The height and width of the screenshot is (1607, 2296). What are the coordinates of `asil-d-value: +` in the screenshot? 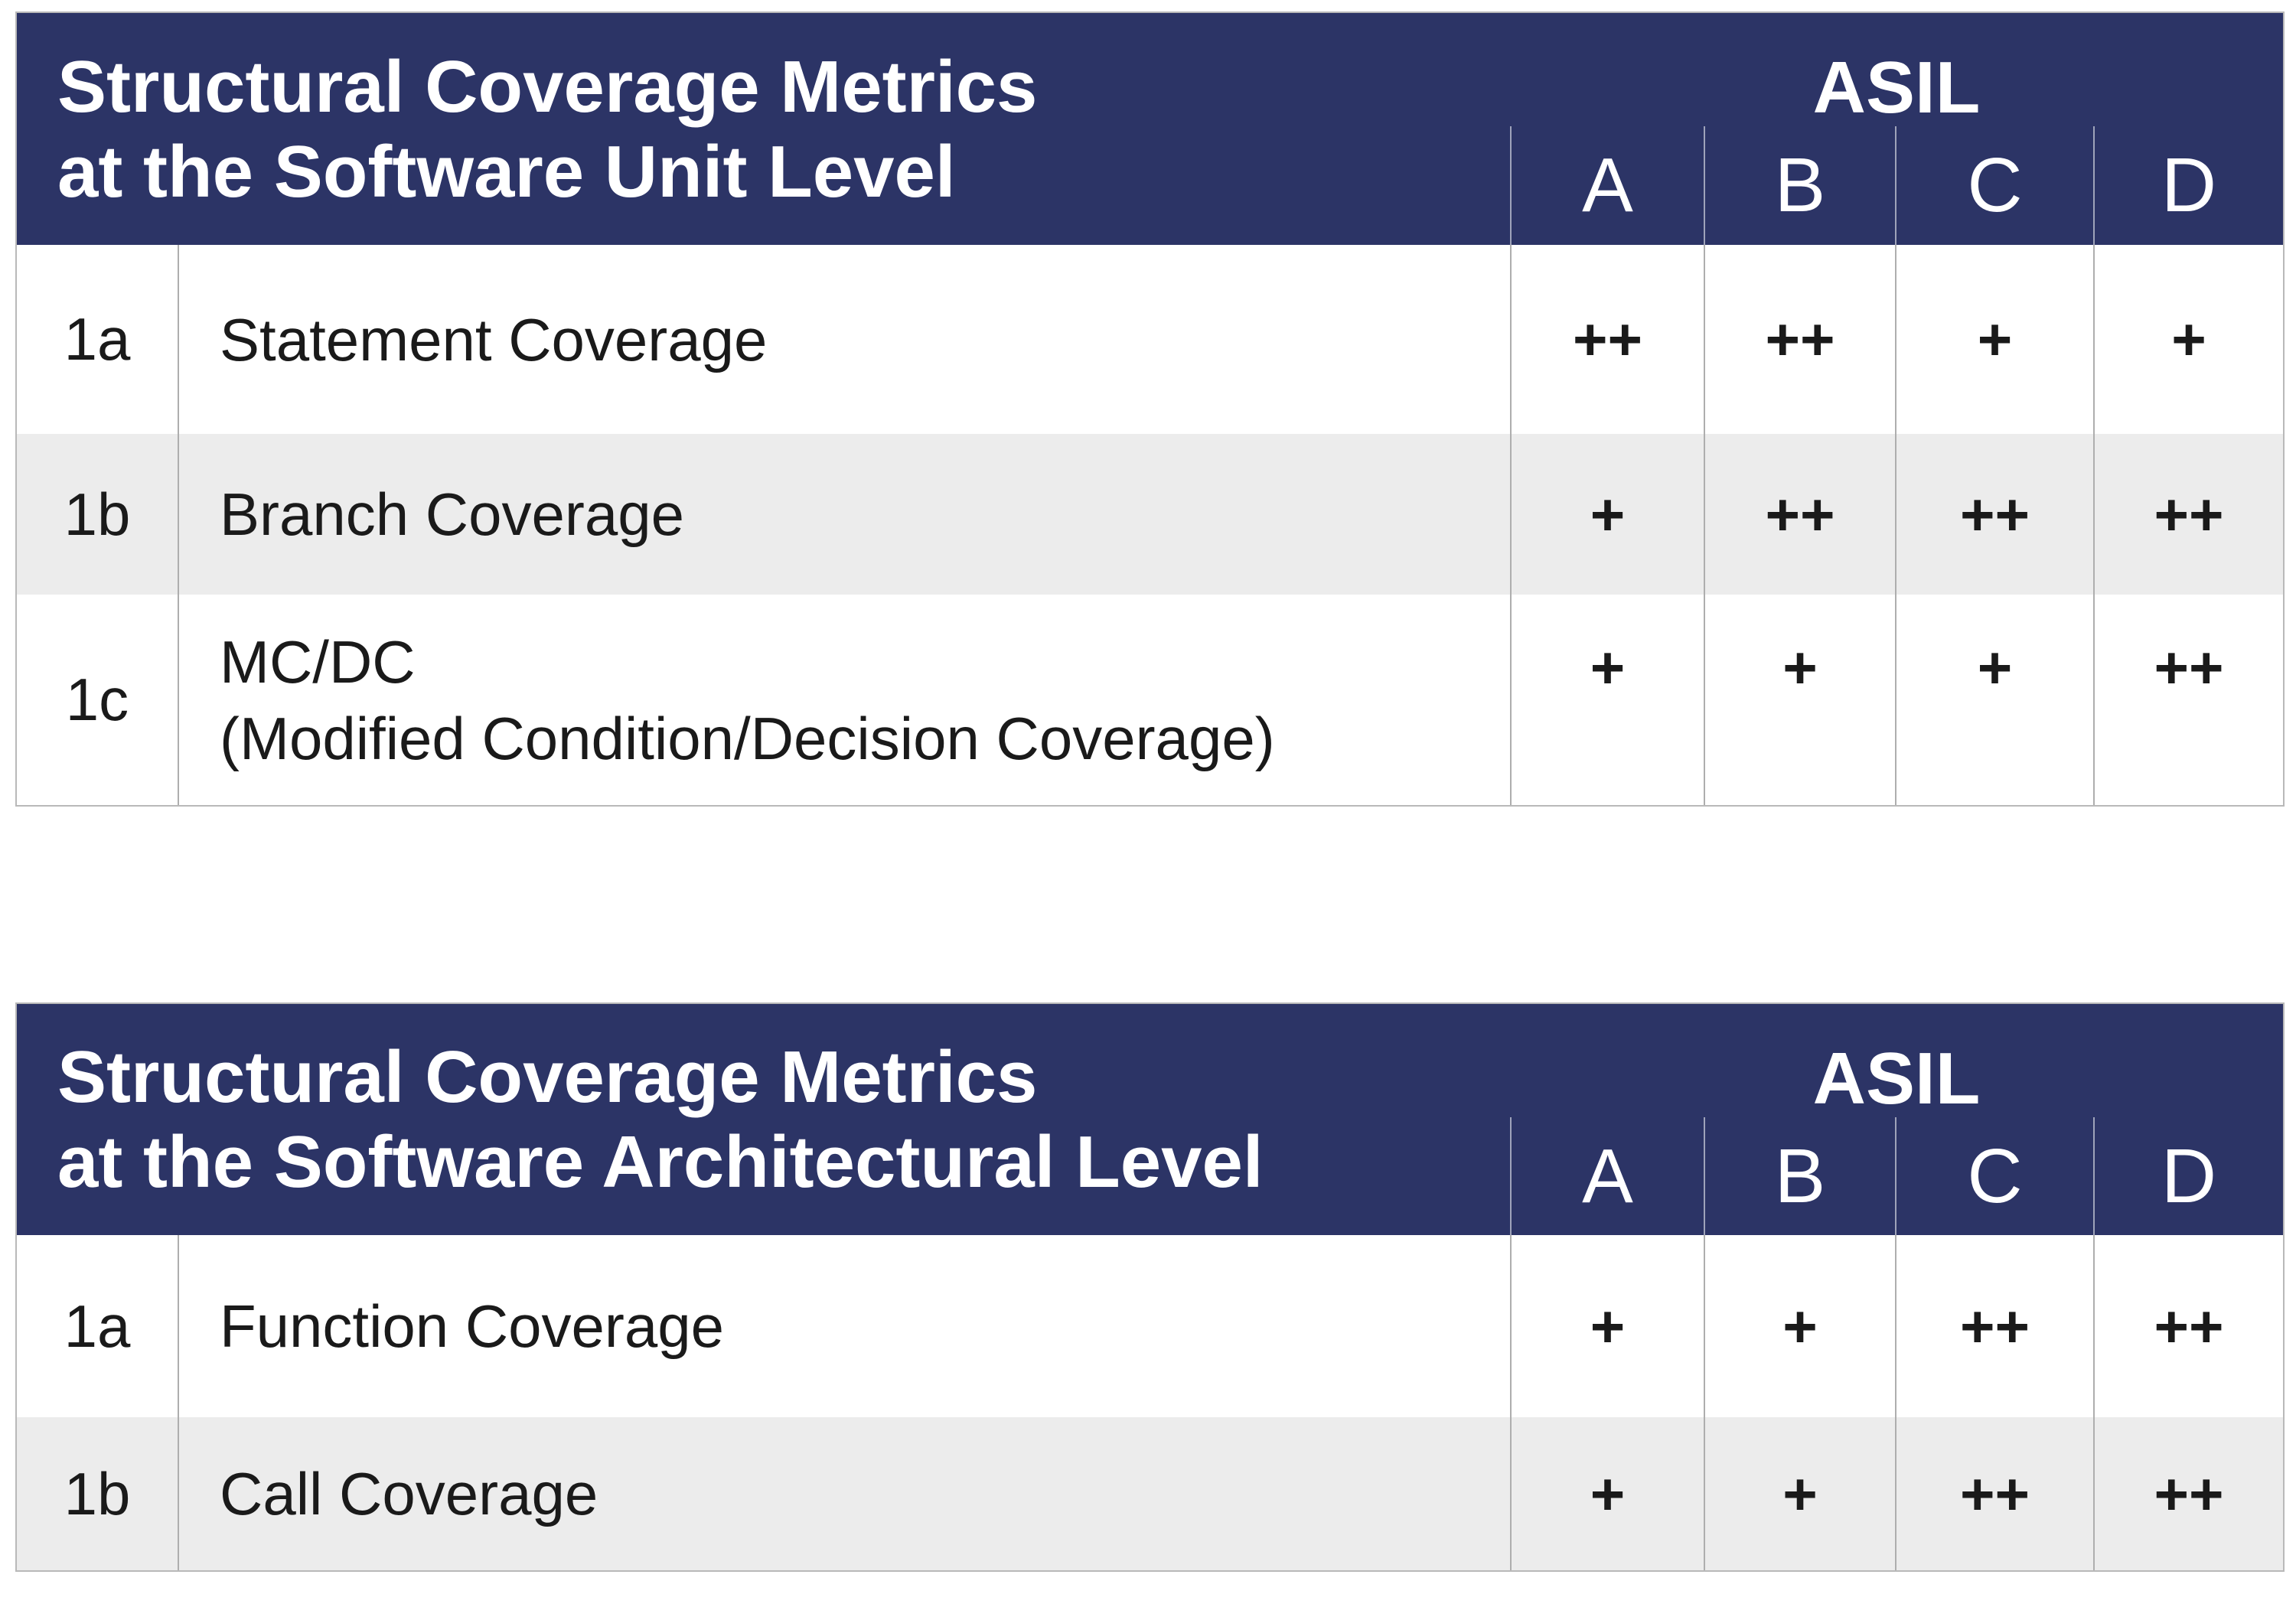 It's located at (2188, 339).